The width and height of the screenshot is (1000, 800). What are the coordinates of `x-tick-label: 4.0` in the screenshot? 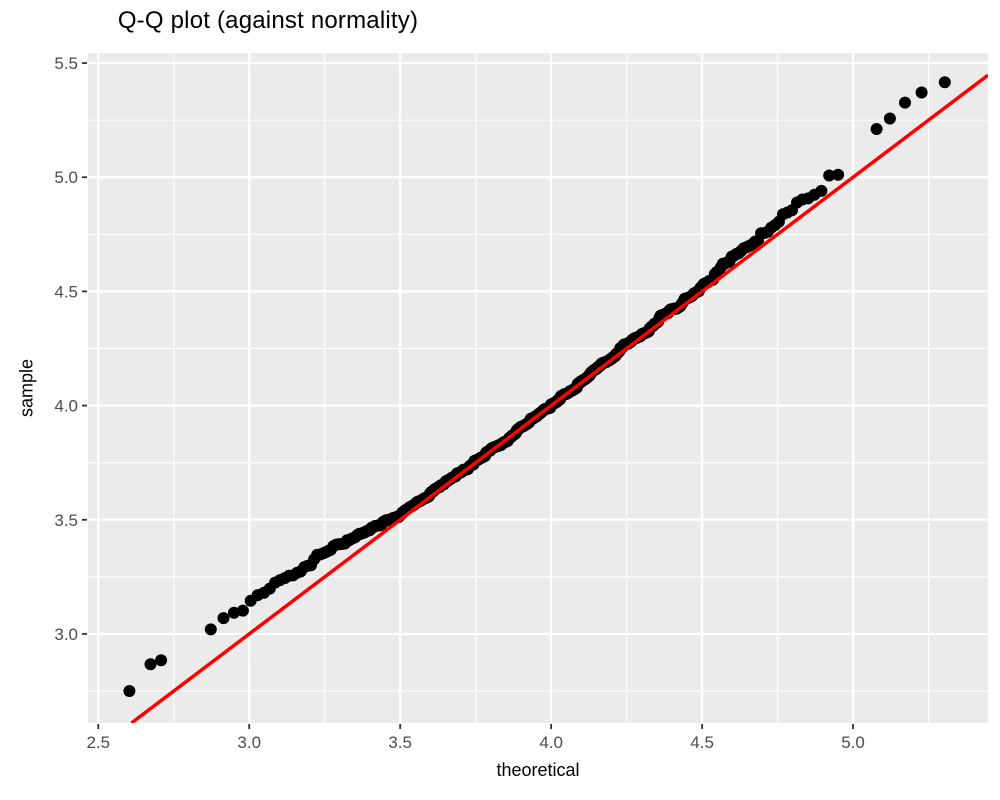 It's located at (551, 742).